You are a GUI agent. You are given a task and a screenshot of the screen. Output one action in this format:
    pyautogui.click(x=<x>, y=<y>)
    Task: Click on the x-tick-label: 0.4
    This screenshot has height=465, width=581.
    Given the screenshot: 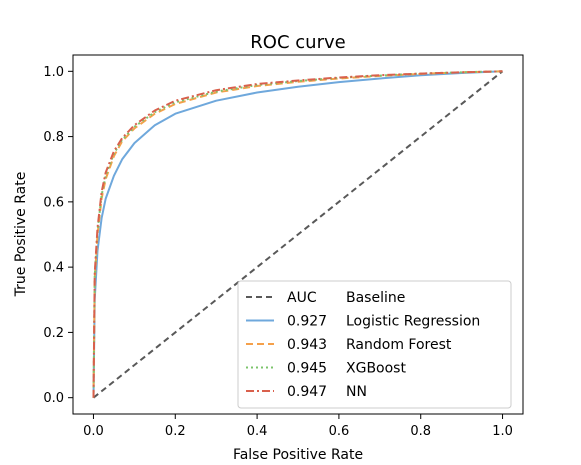 What is the action you would take?
    pyautogui.click(x=257, y=431)
    